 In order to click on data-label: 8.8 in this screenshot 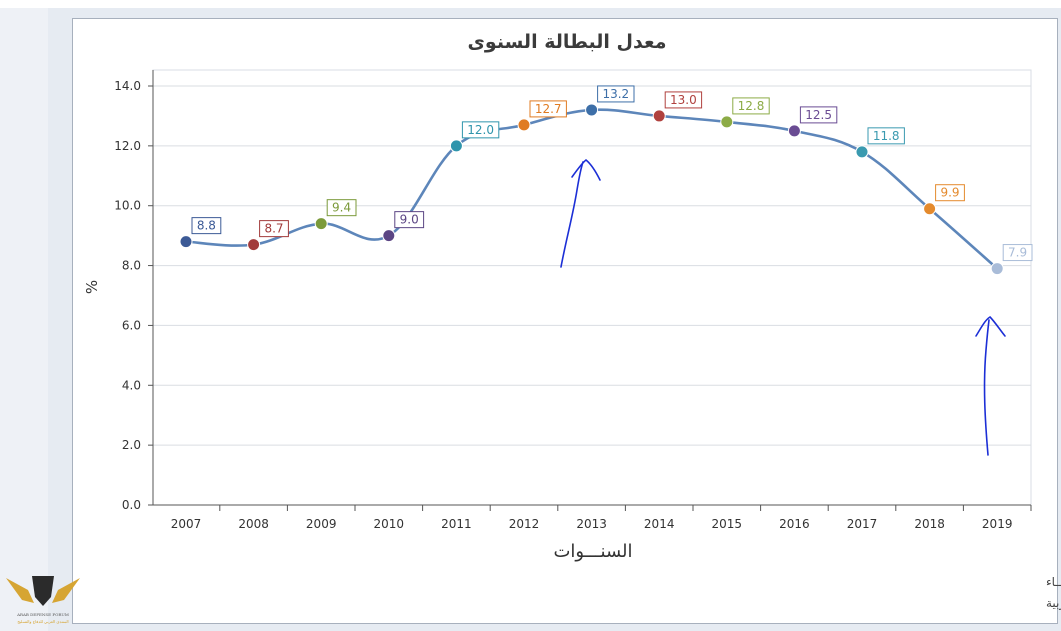, I will do `click(206, 226)`.